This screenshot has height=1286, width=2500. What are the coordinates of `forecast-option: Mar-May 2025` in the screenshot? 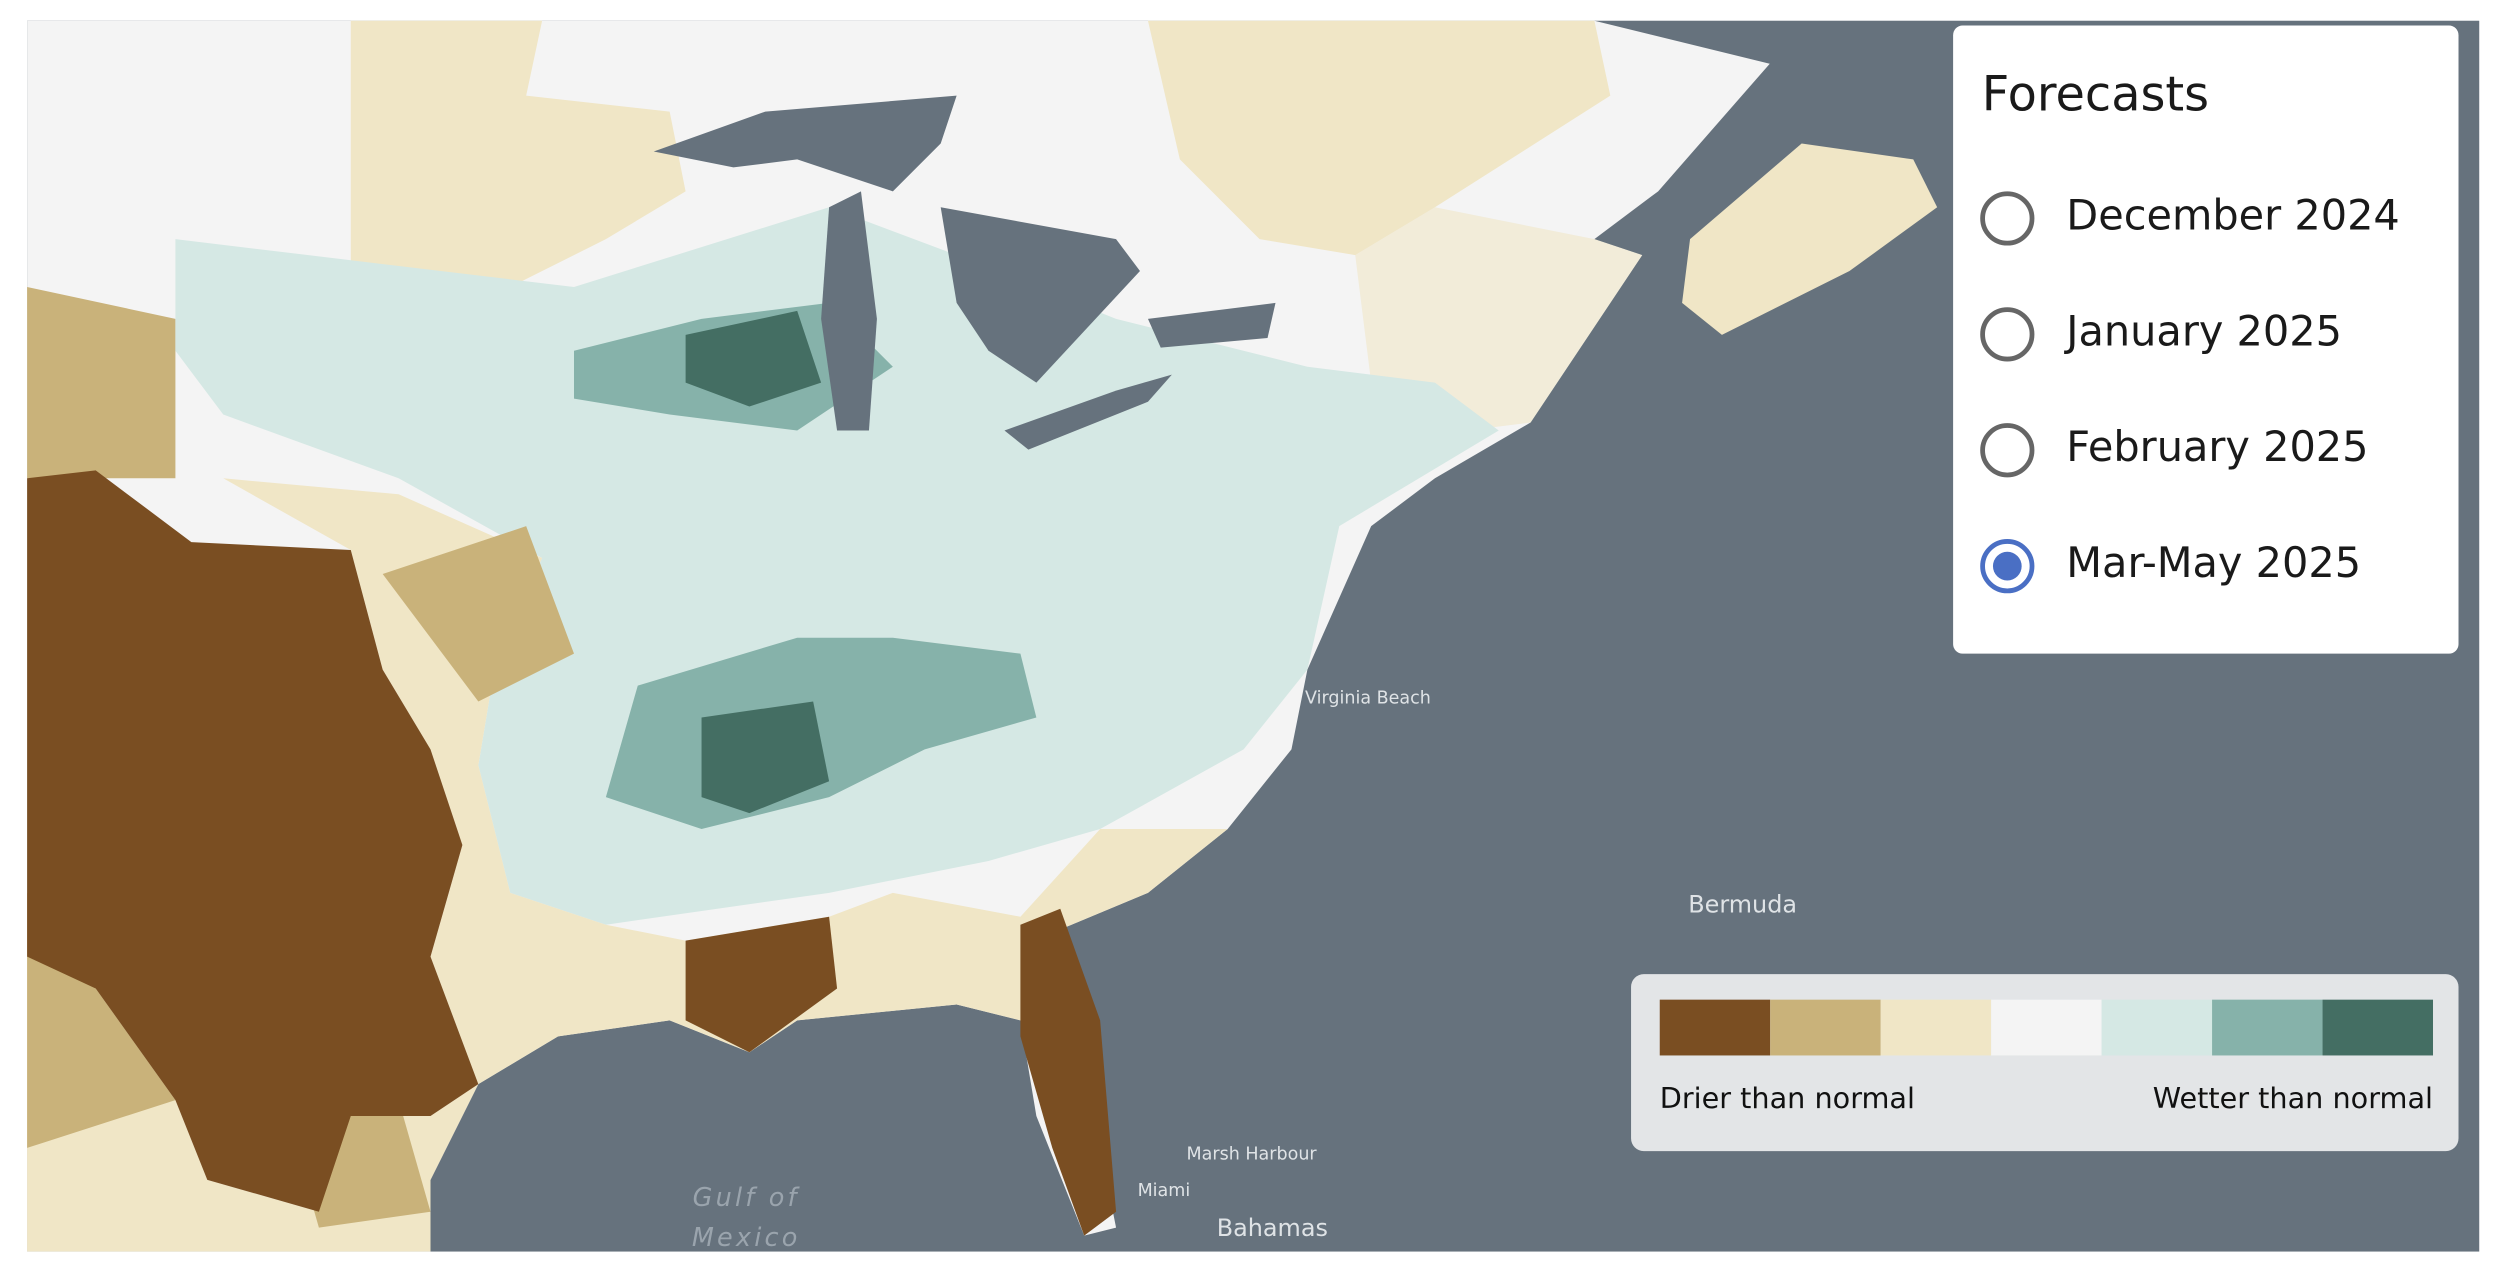 It's located at (2170, 566).